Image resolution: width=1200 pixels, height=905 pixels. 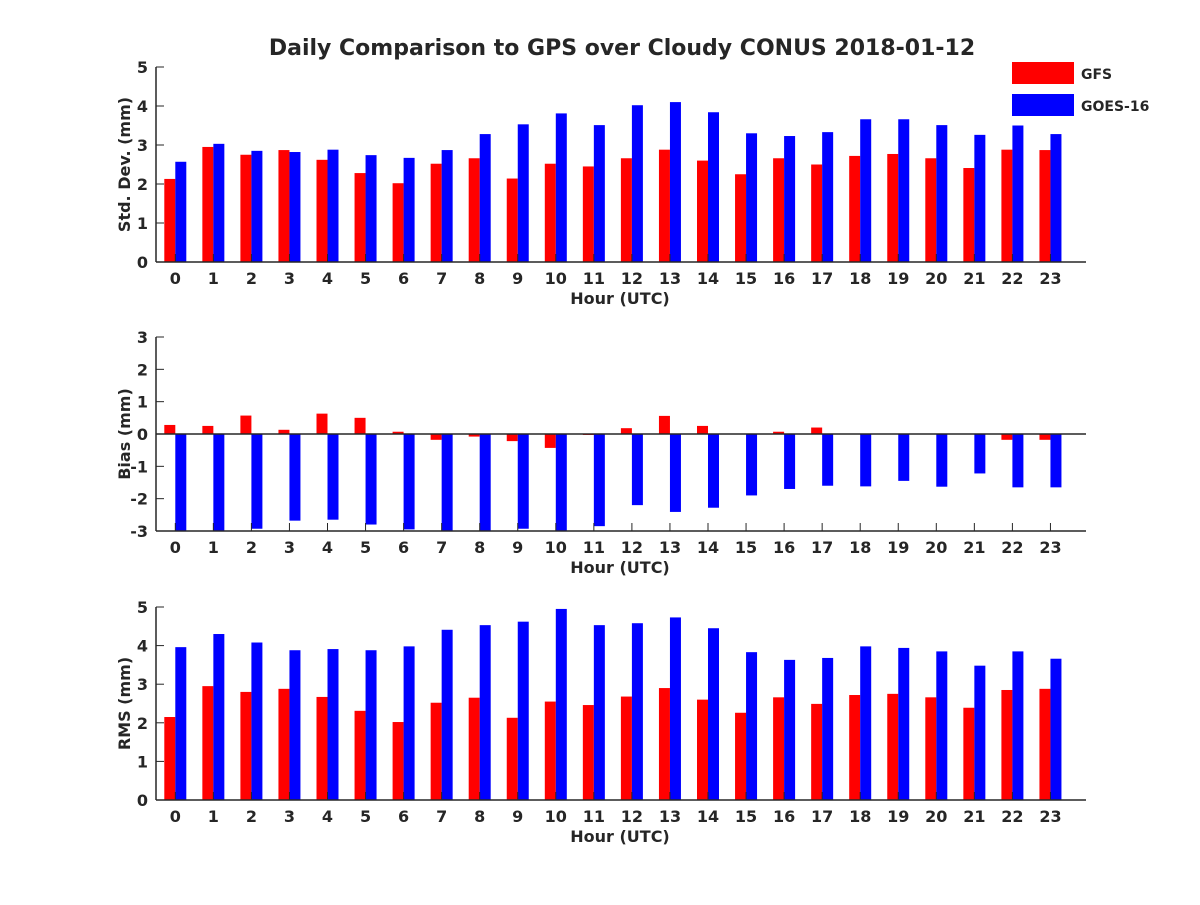 I want to click on x-tick-label: 8, so click(x=479, y=278).